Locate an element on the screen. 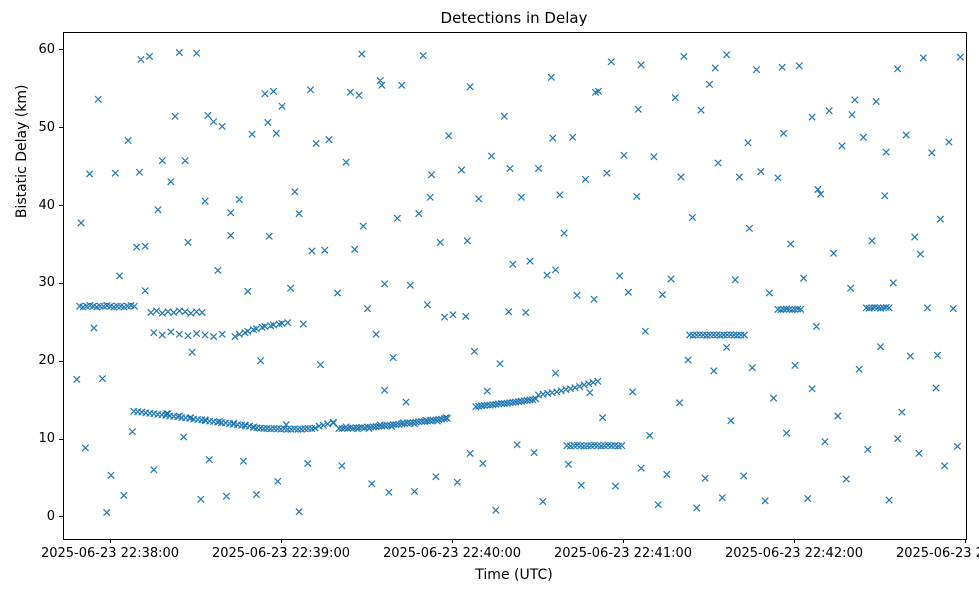  chart-title: Detections in Delay is located at coordinates (514, 18).